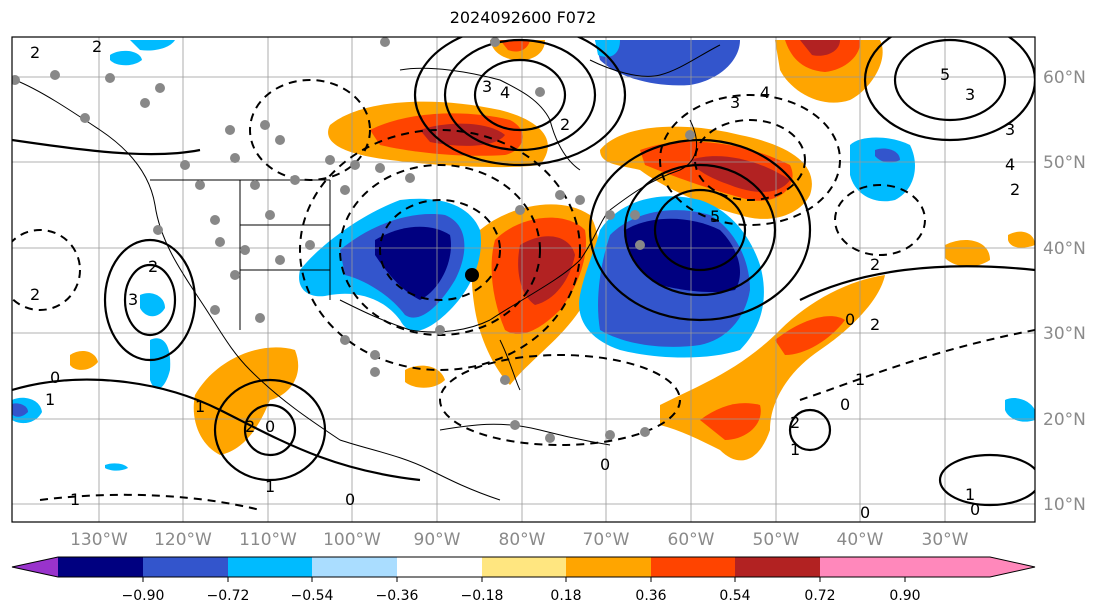 Image resolution: width=1105 pixels, height=615 pixels. Describe the element at coordinates (352, 540) in the screenshot. I see `lon-tick-label: 100°W` at that location.